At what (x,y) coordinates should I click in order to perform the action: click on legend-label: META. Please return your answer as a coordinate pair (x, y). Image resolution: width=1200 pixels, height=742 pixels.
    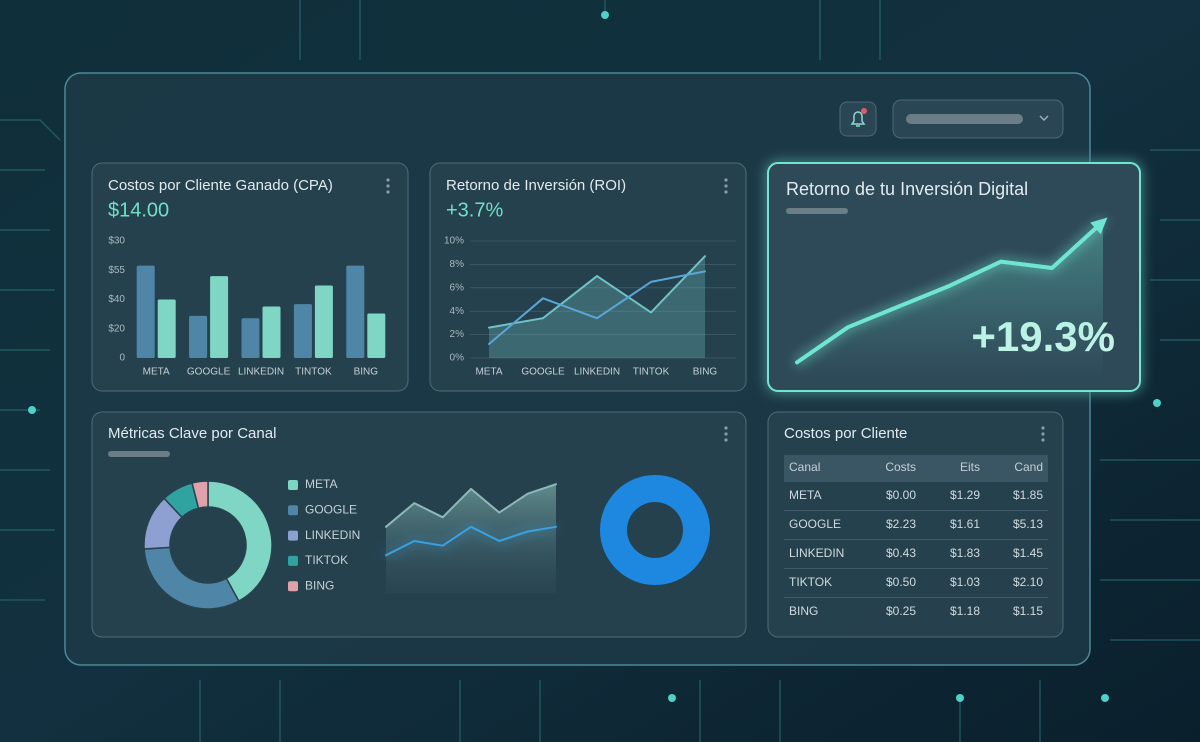
    Looking at the image, I should click on (321, 484).